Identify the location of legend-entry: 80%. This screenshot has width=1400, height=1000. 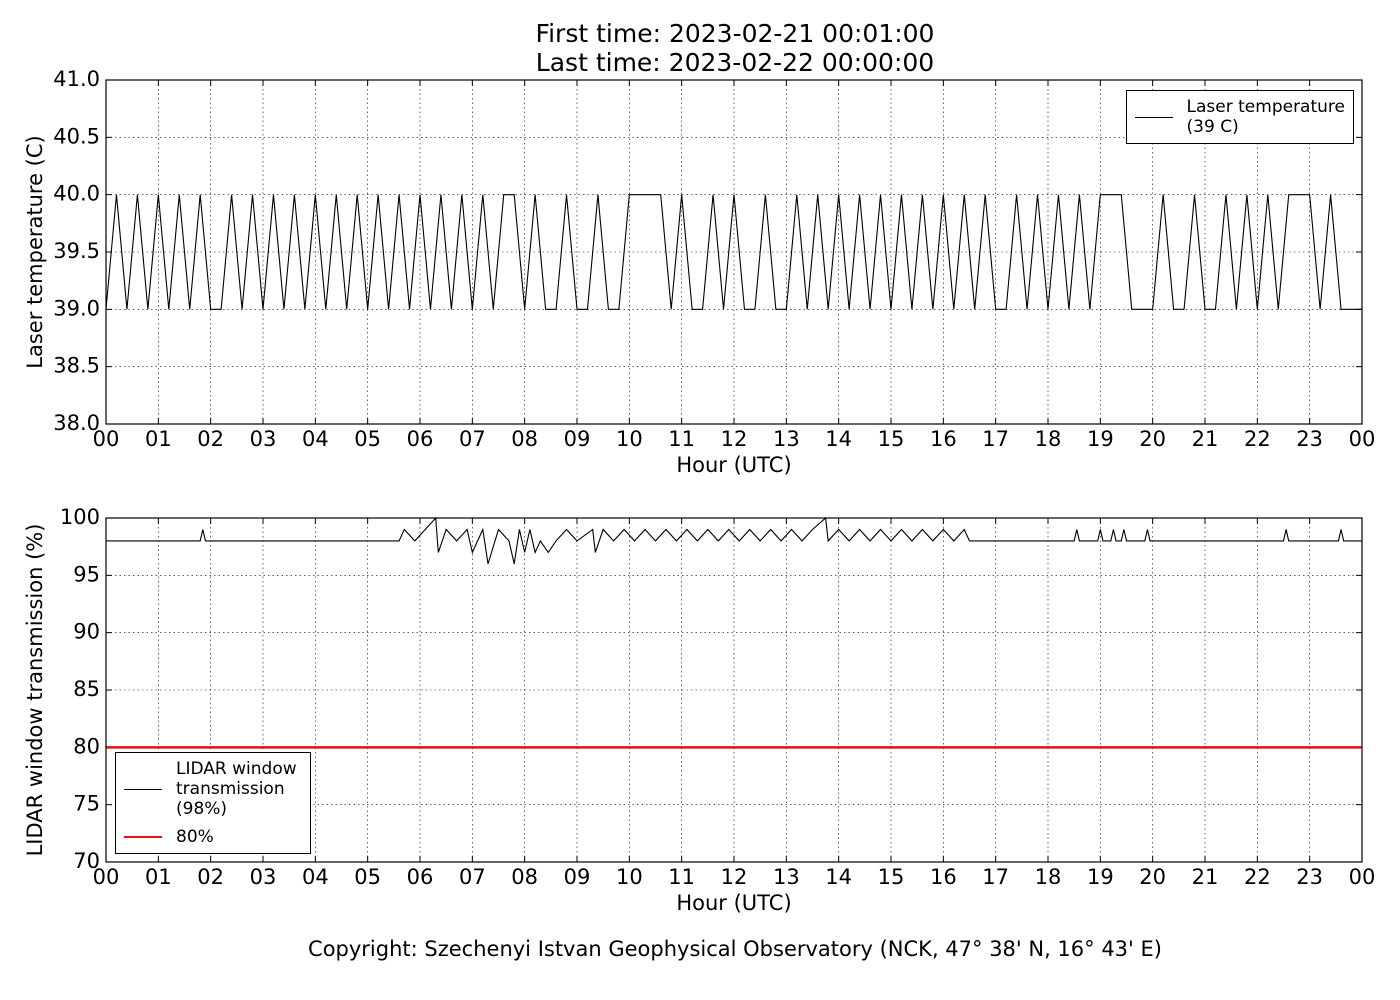
(213, 837).